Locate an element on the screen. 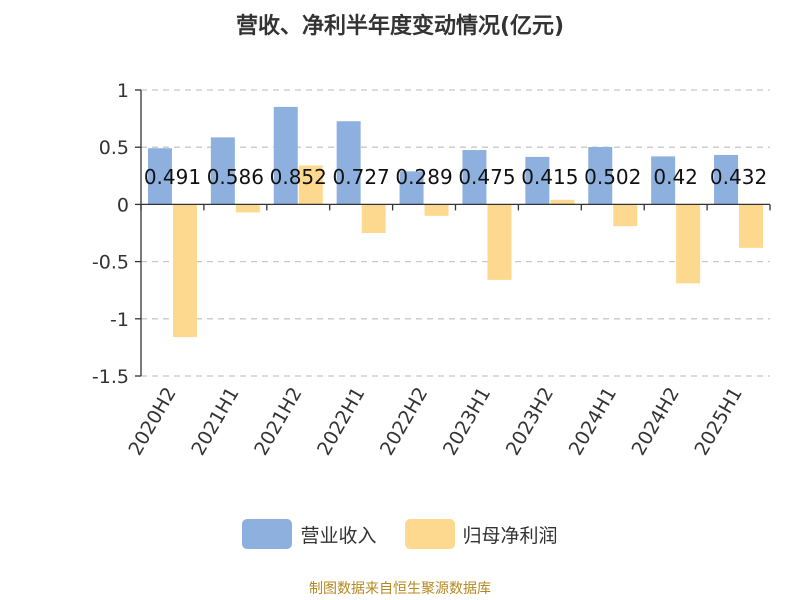  legend: 营业收入 归母净利润 is located at coordinates (400, 534).